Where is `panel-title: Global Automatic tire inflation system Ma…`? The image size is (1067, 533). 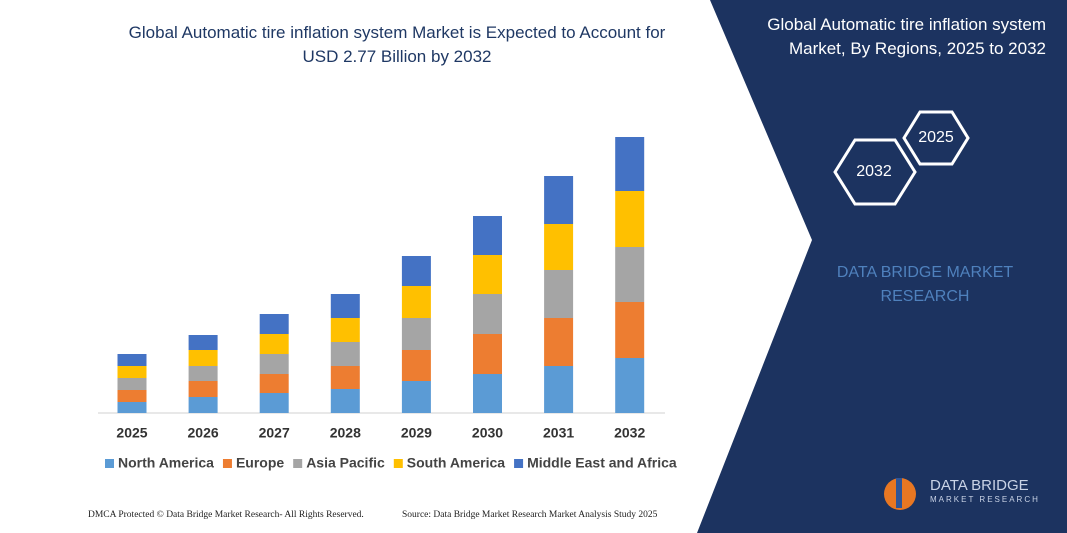 panel-title: Global Automatic tire inflation system Ma… is located at coordinates (906, 36).